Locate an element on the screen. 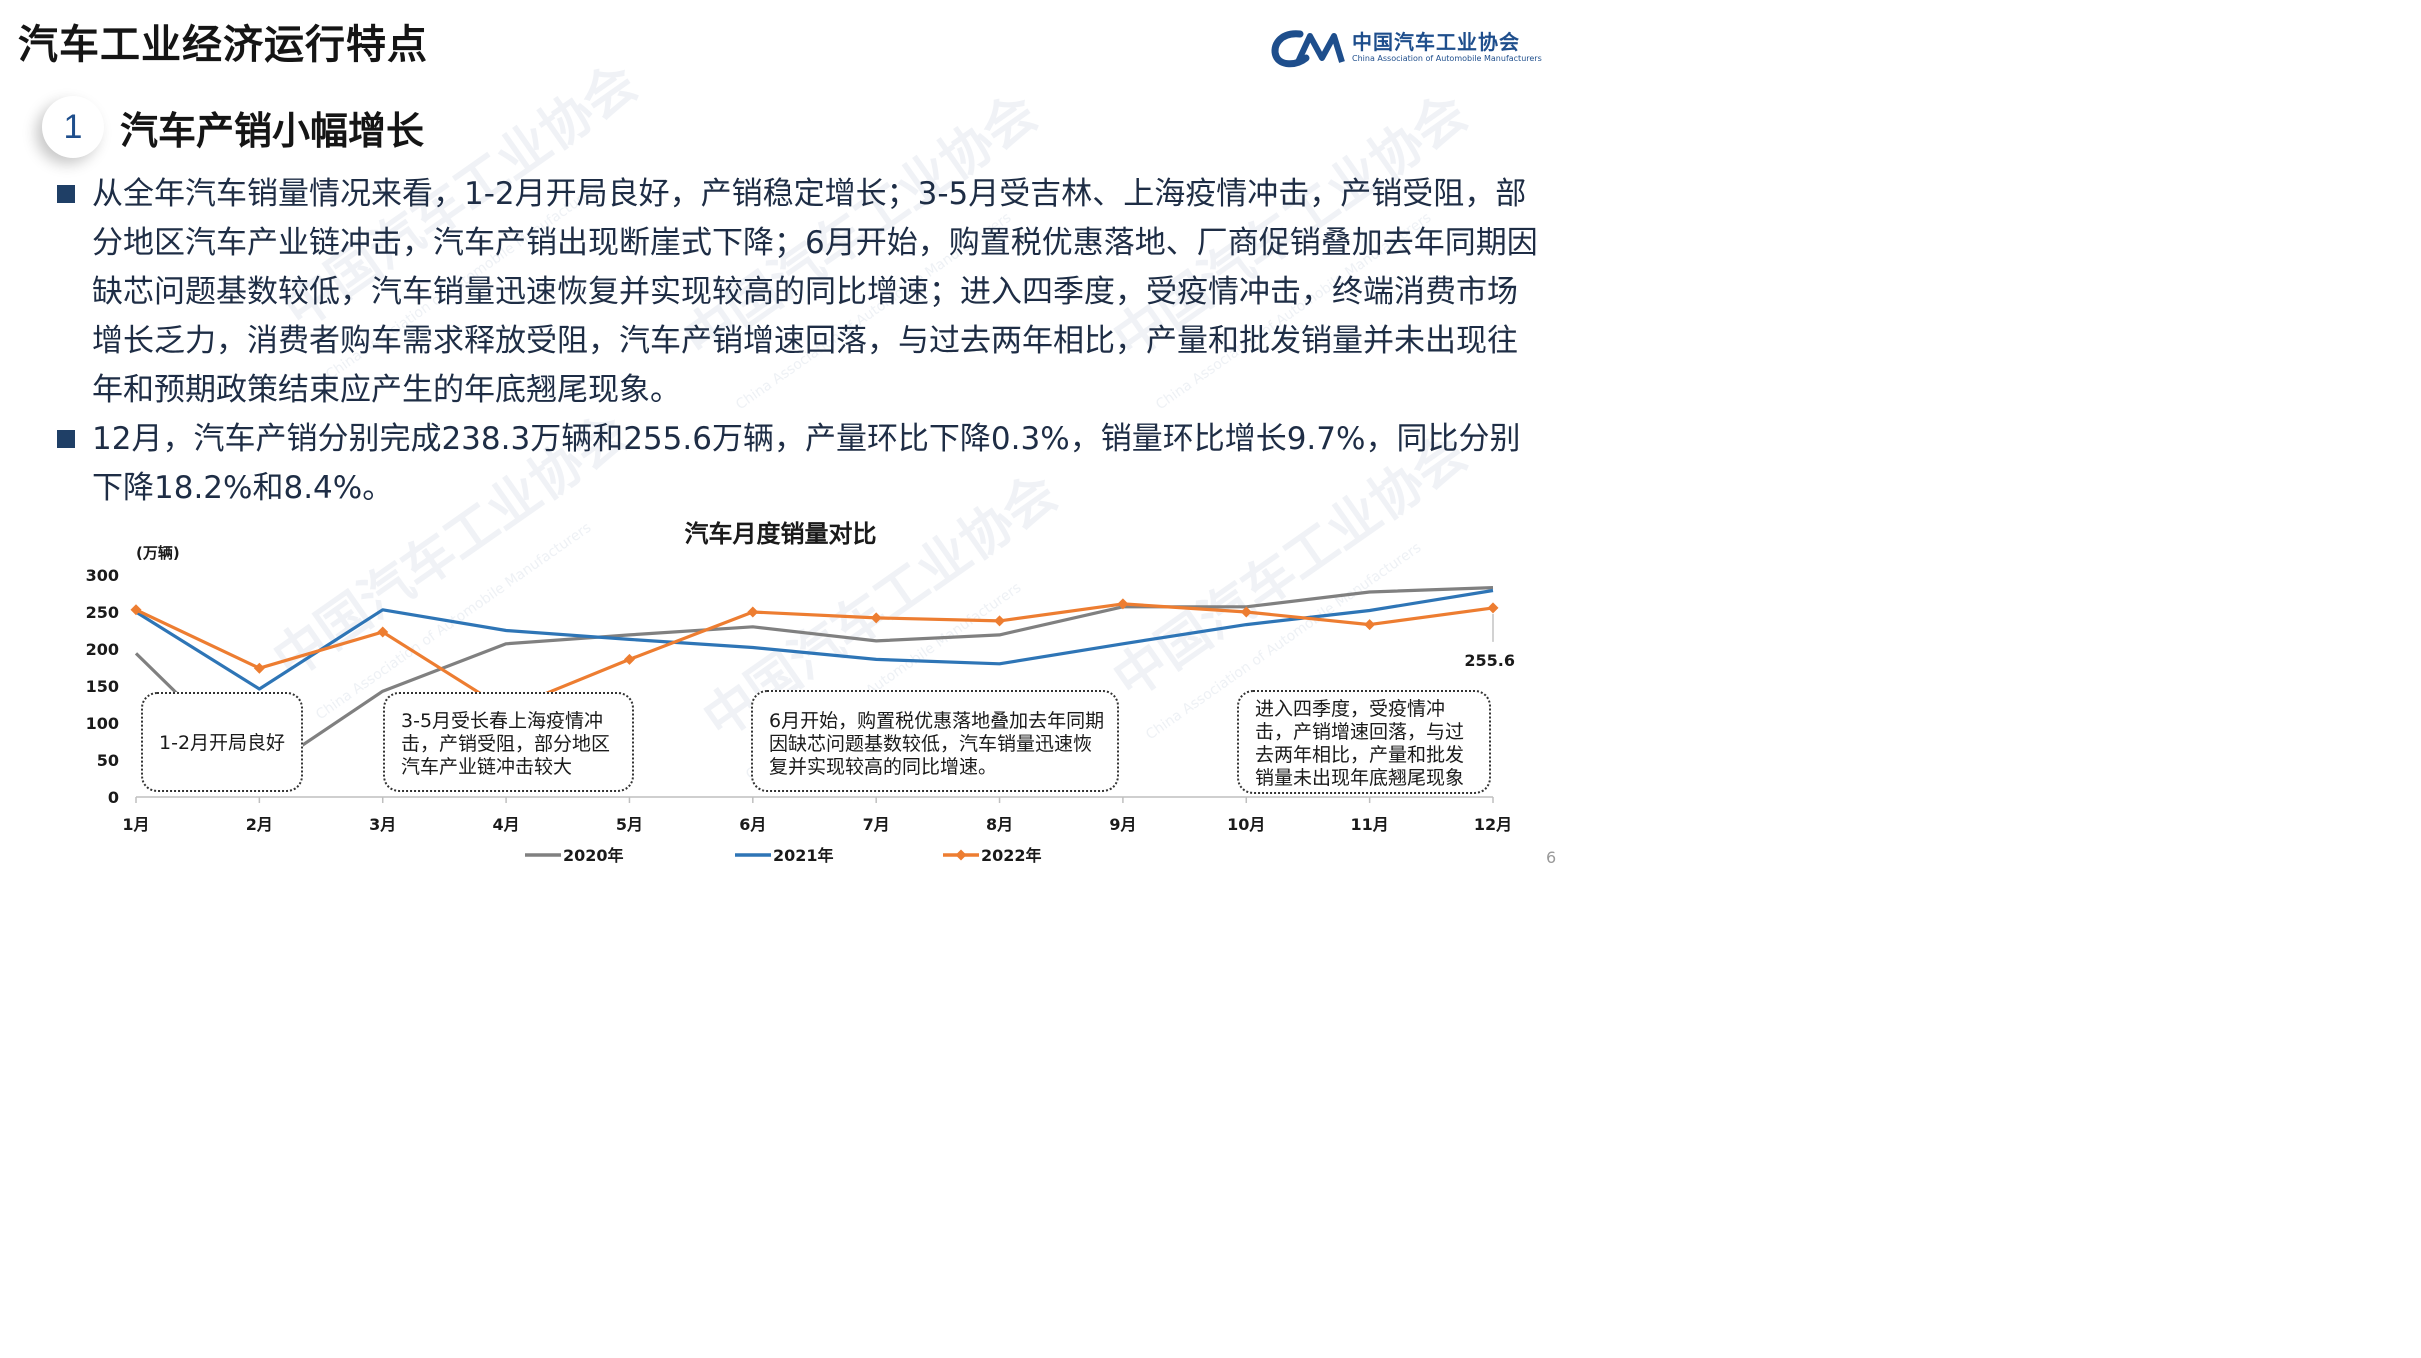 This screenshot has height=1358, width=2421. y-tick-label: 0 is located at coordinates (113, 797).